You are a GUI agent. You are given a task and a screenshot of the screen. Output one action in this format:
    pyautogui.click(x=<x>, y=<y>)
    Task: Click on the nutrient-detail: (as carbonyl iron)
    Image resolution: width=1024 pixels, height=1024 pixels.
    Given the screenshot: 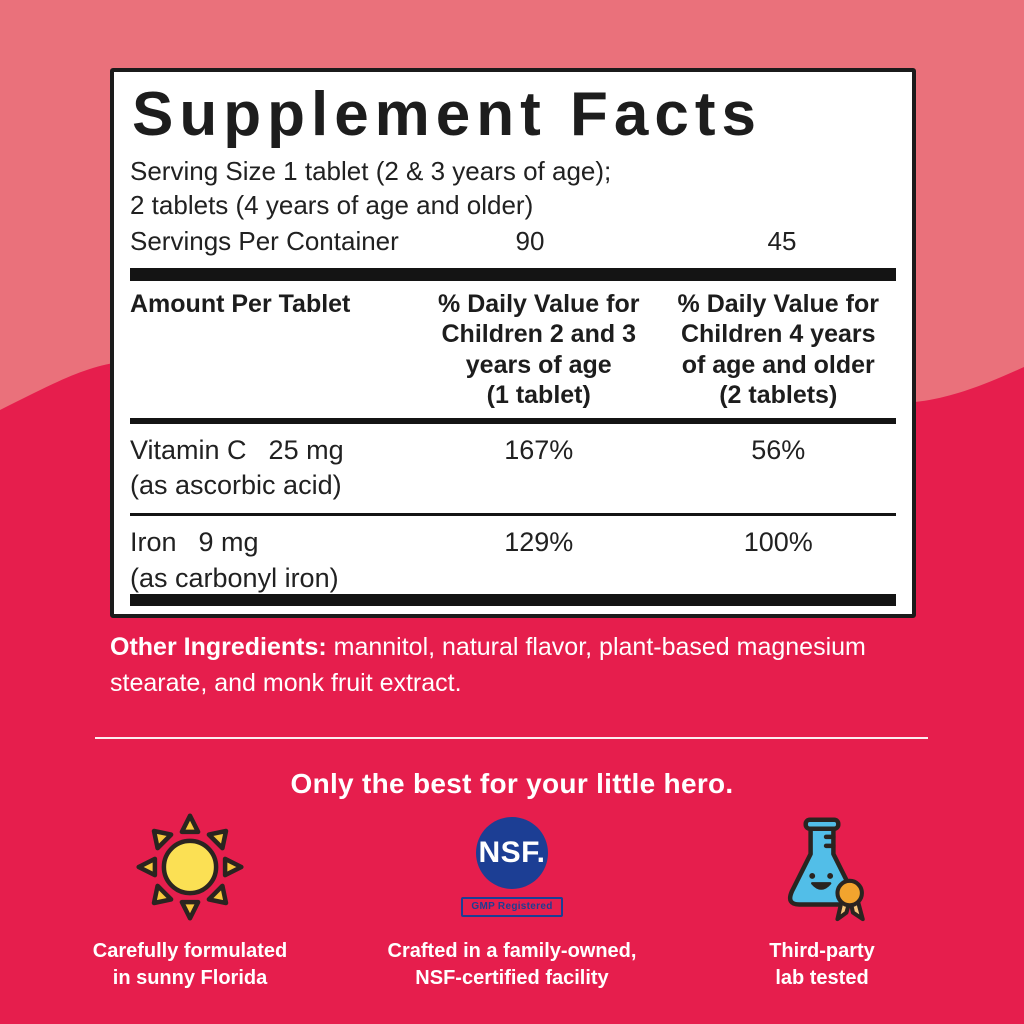 What is the action you would take?
    pyautogui.click(x=234, y=577)
    